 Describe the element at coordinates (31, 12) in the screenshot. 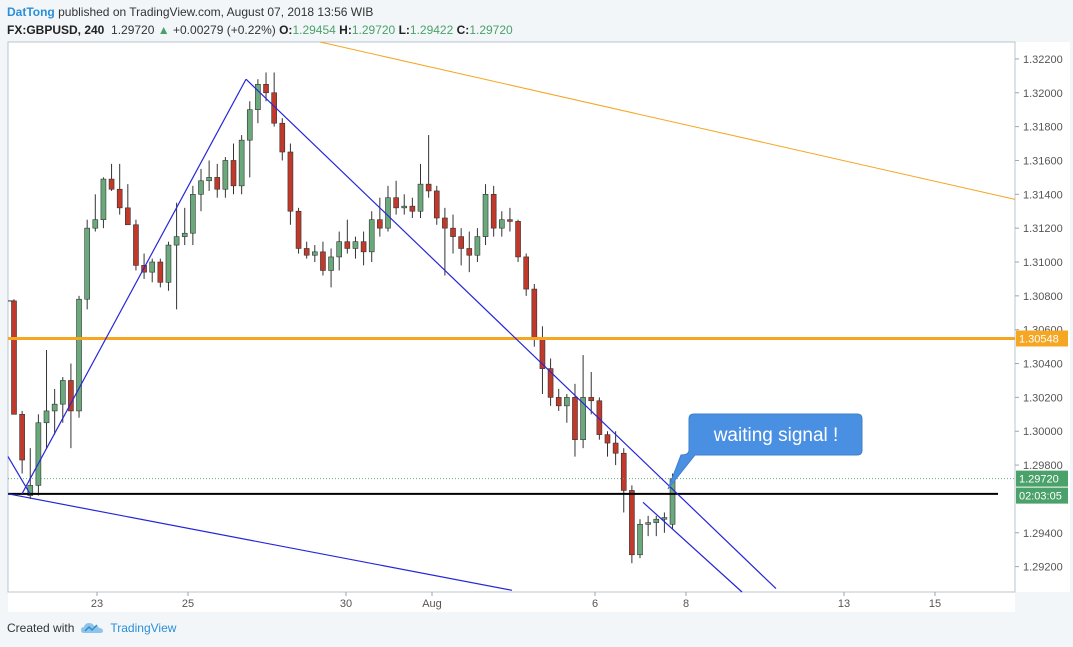

I see `author-link: DatTong` at that location.